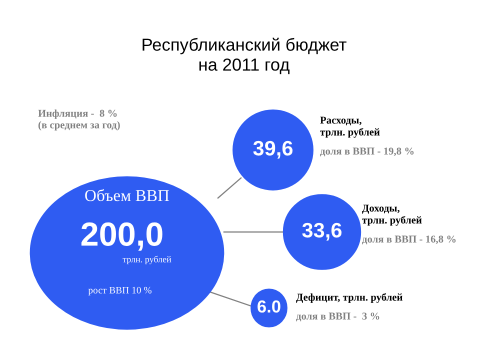 The width and height of the screenshot is (488, 341). Describe the element at coordinates (79, 120) in the screenshot. I see `text: Инфляция - 8 % (в среднем за год)` at that location.